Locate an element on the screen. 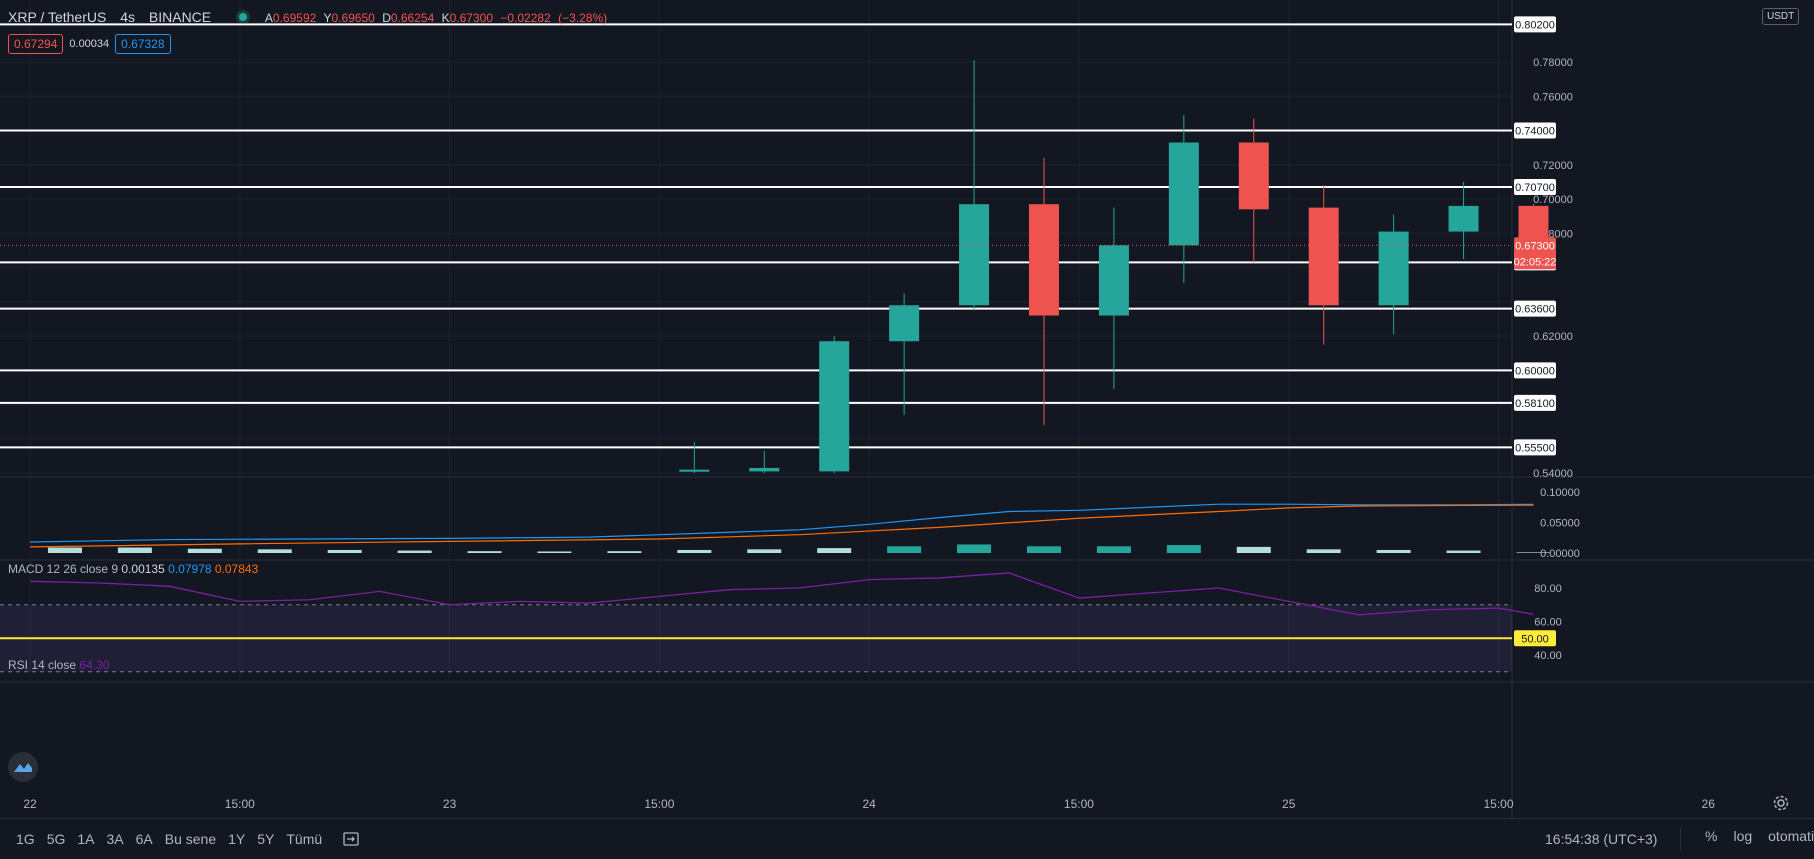 The image size is (1814, 859). time-tick-label: 25 is located at coordinates (1289, 804).